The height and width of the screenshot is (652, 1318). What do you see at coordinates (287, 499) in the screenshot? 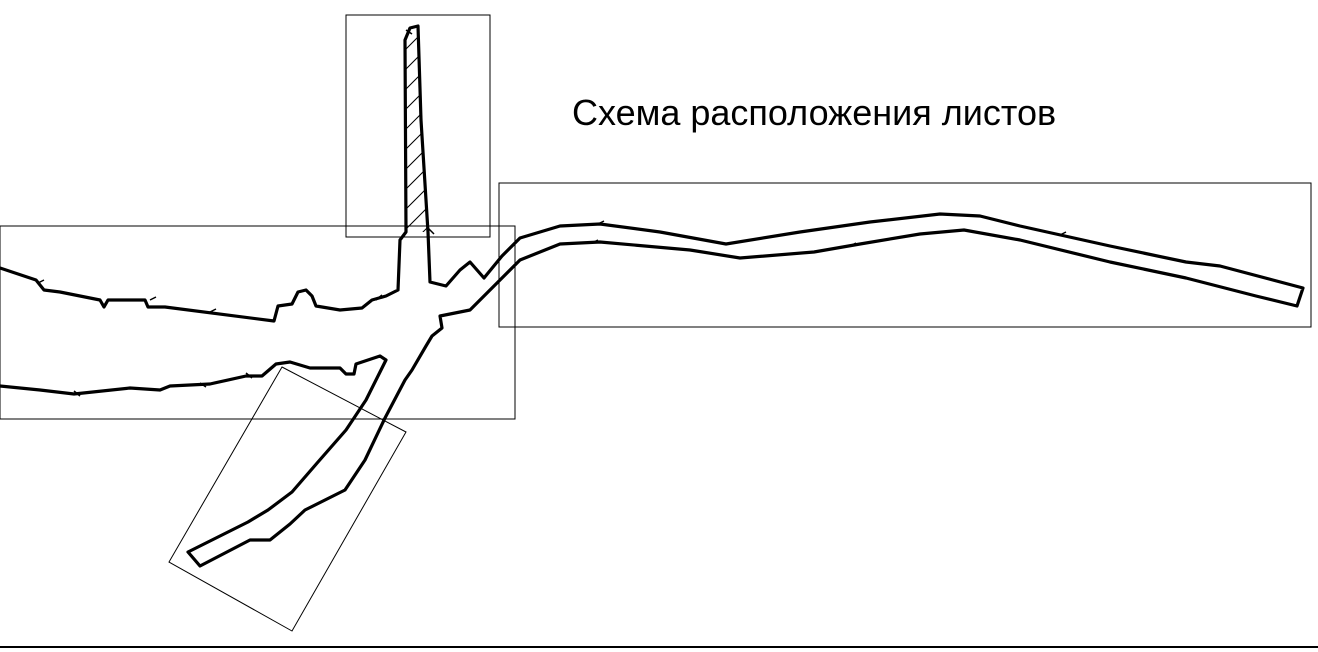
I see `sheet-frame-southwest` at bounding box center [287, 499].